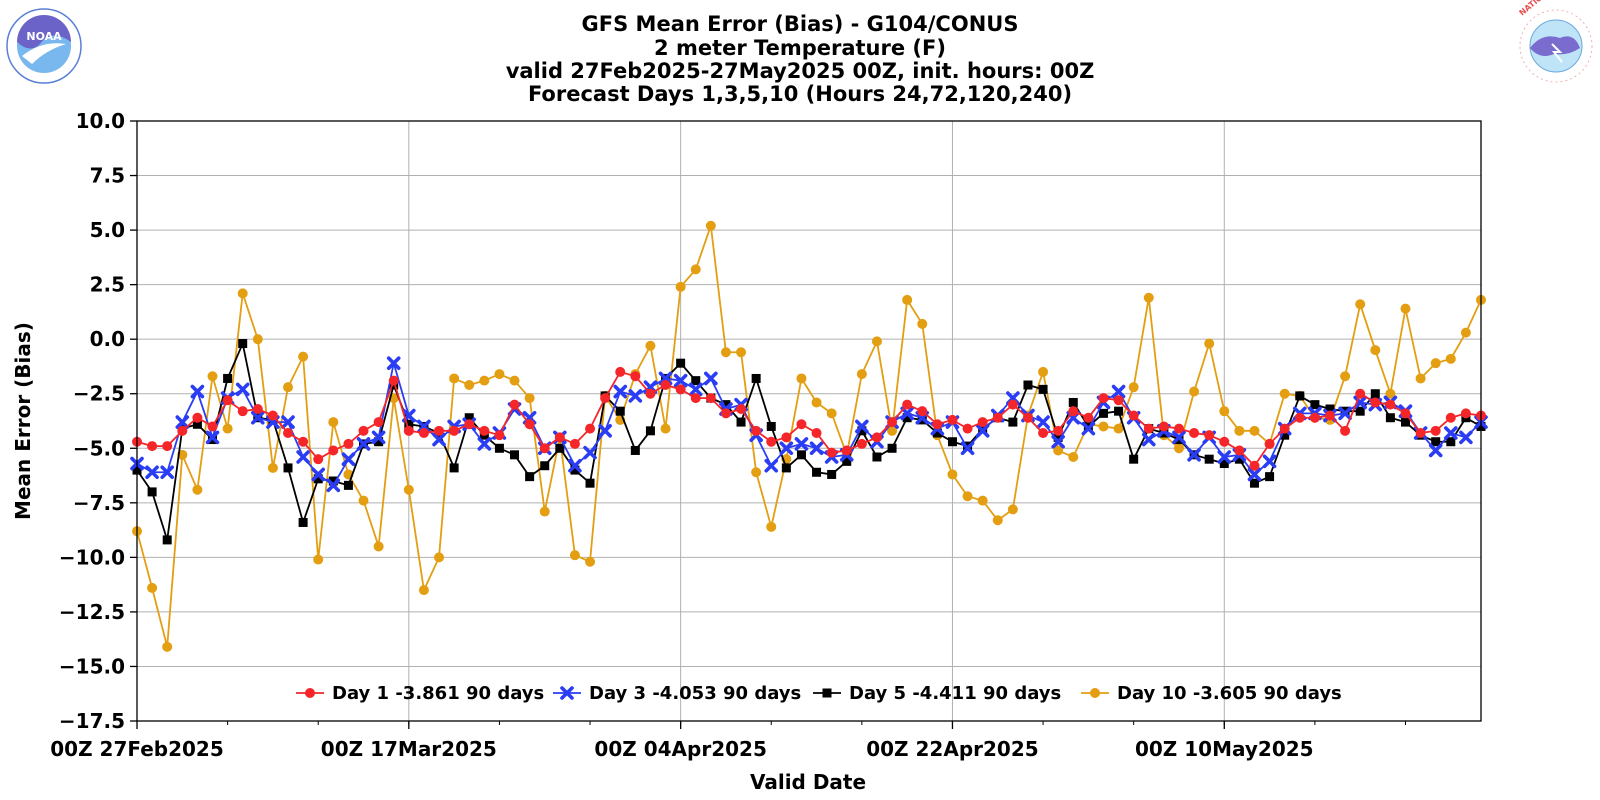 The height and width of the screenshot is (800, 1600). Describe the element at coordinates (107, 285) in the screenshot. I see `y-tick-label: 2.5` at that location.